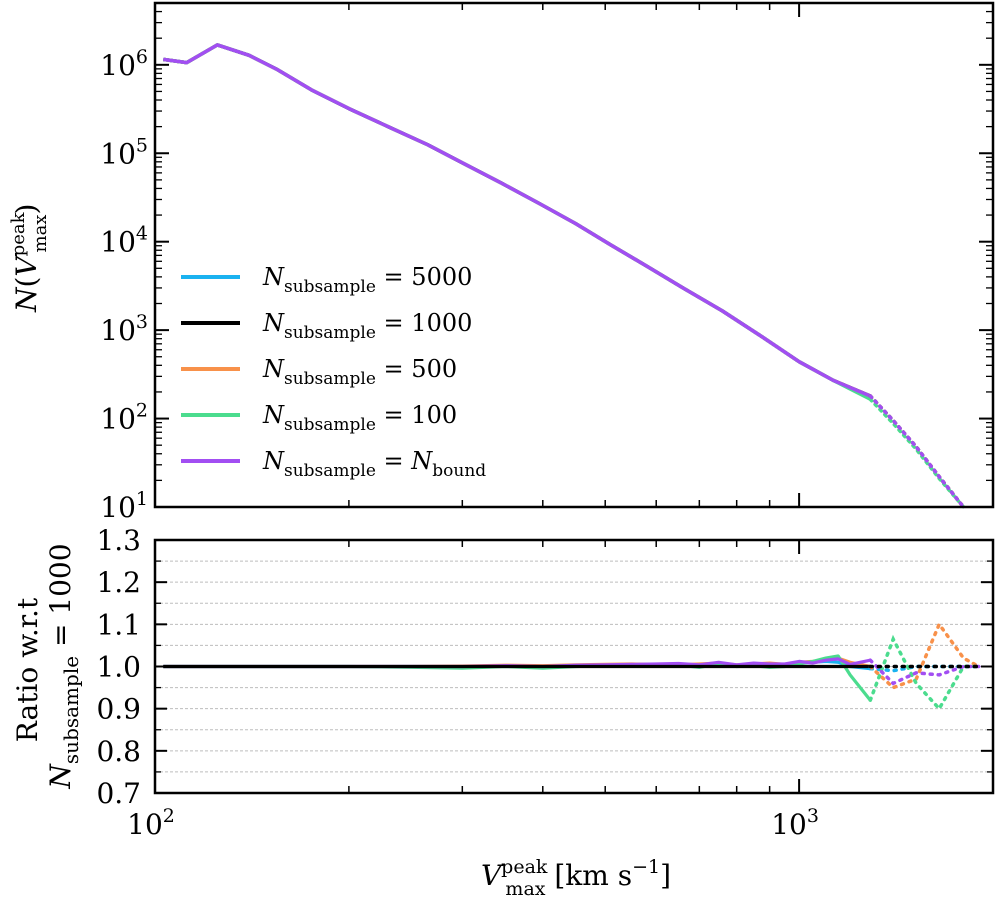  Describe the element at coordinates (359, 372) in the screenshot. I see `legend-label-2: Nsubsample = 500` at that location.